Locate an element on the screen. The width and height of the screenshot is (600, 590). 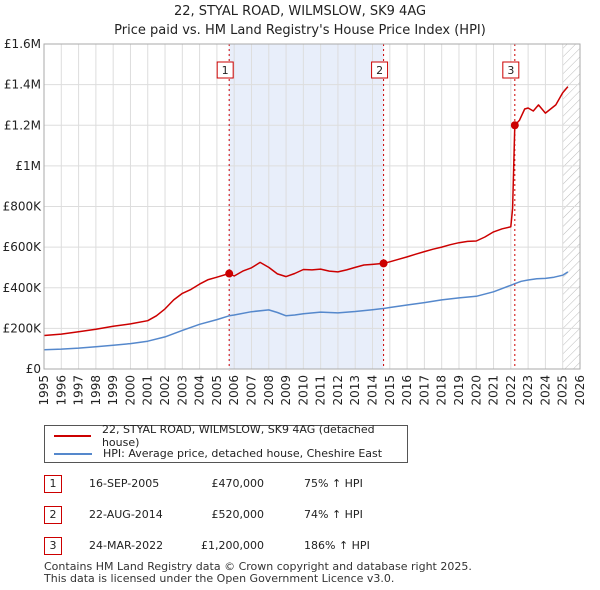
y-tick-label: £400K is located at coordinates (23, 288).